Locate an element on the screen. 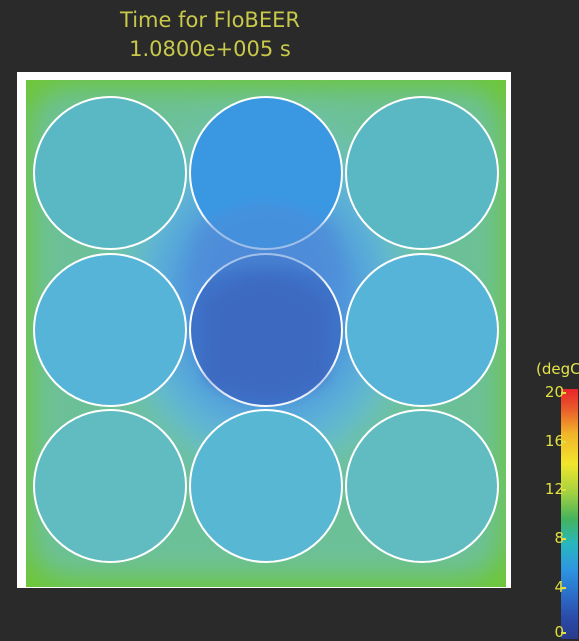 Image resolution: width=579 pixels, height=641 pixels. title-block: Time for FloBEER 1.0800e+005 s is located at coordinates (210, 35).